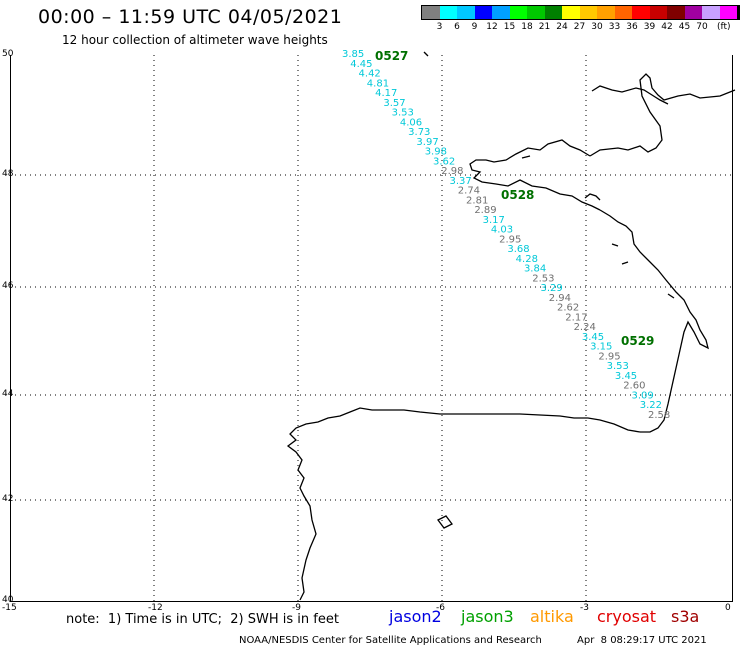 The image size is (740, 650). Describe the element at coordinates (517, 195) in the screenshot. I see `pass-time-label: 0528` at that location.